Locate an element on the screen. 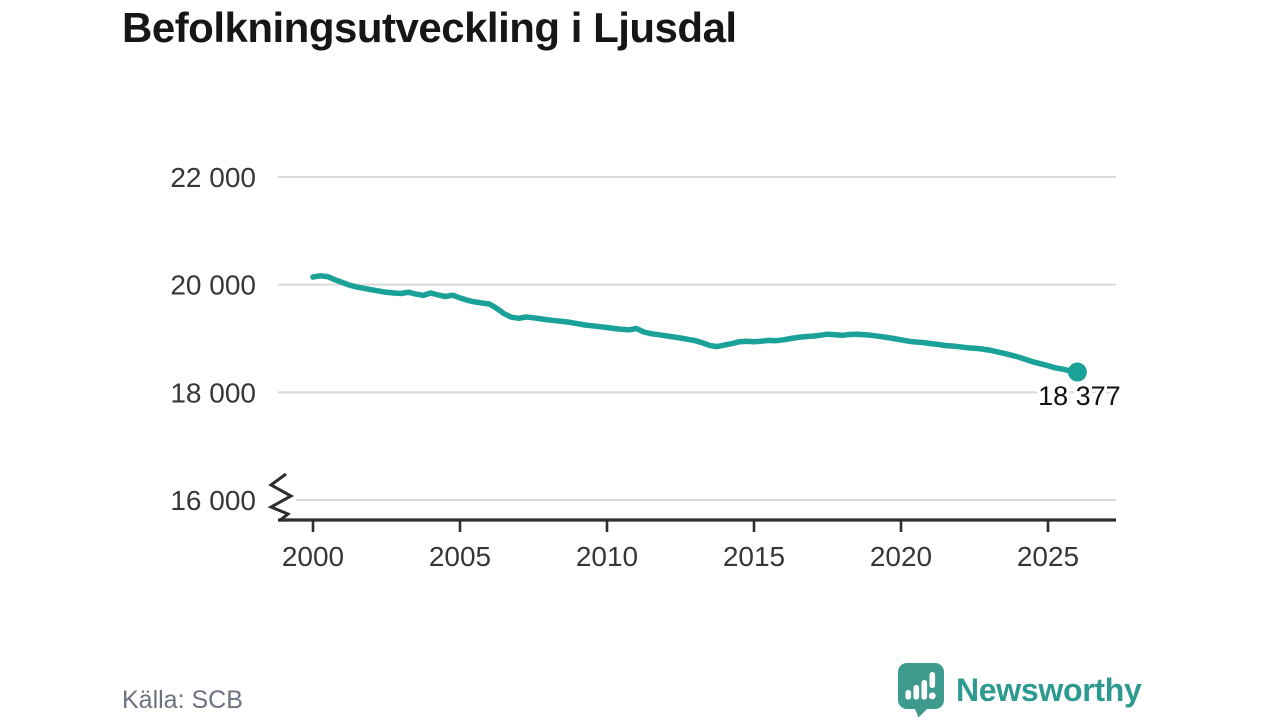  y-tick-label: 20 000 is located at coordinates (213, 285).